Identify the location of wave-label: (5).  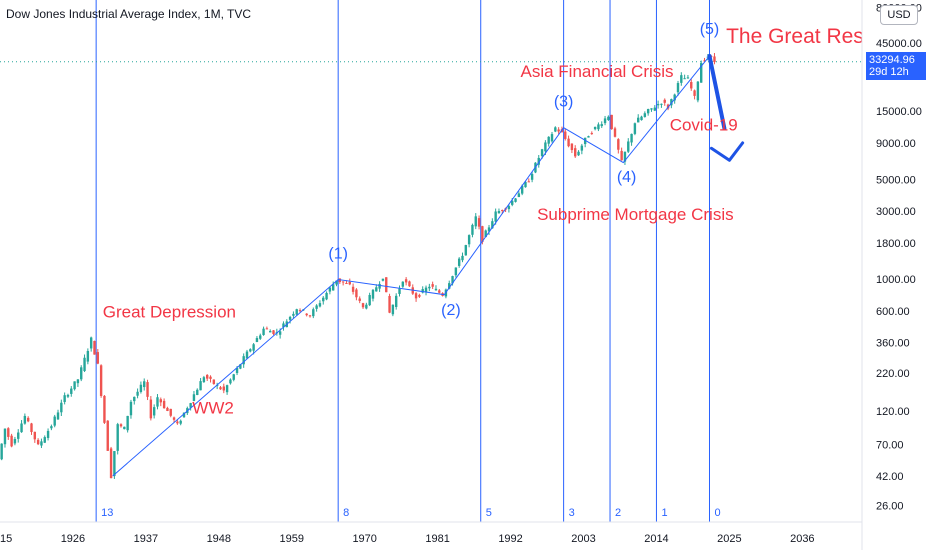
(710, 29).